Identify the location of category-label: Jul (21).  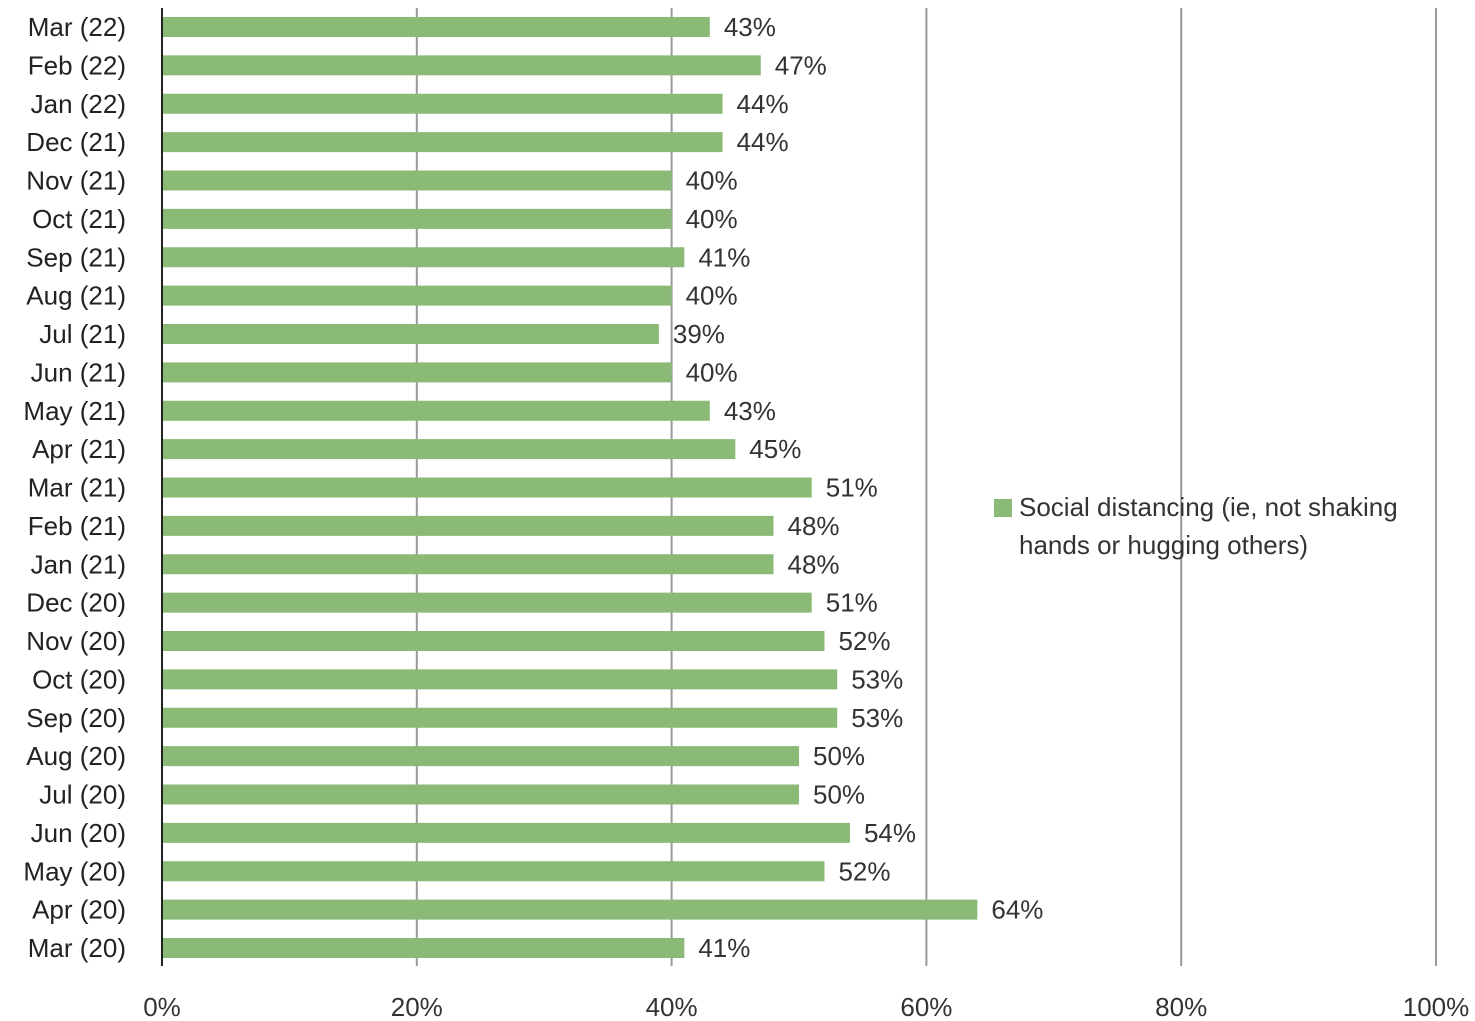
(82, 334).